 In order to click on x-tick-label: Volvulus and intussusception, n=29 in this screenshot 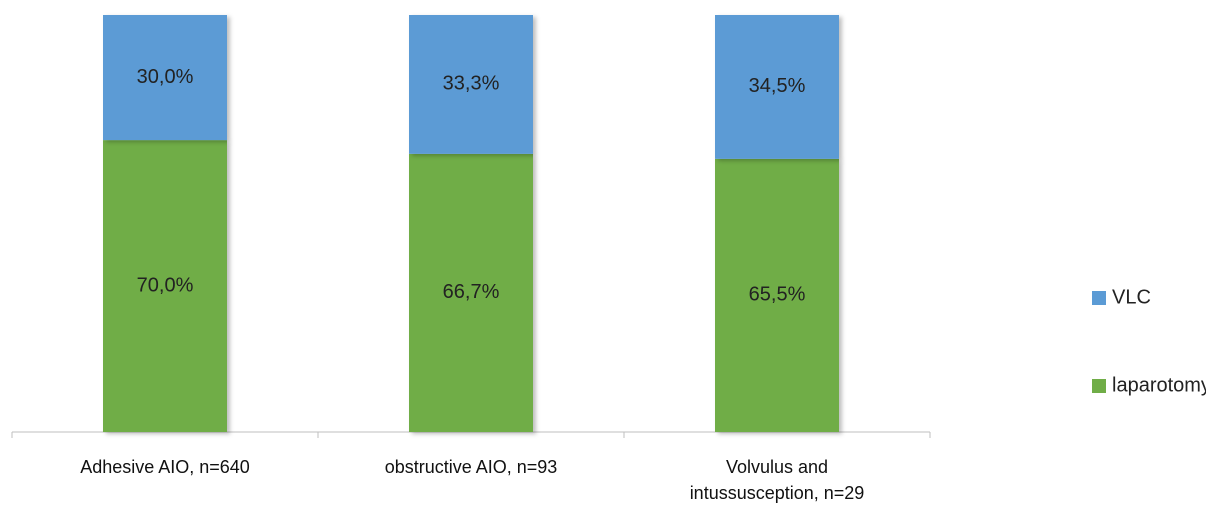, I will do `click(777, 480)`.